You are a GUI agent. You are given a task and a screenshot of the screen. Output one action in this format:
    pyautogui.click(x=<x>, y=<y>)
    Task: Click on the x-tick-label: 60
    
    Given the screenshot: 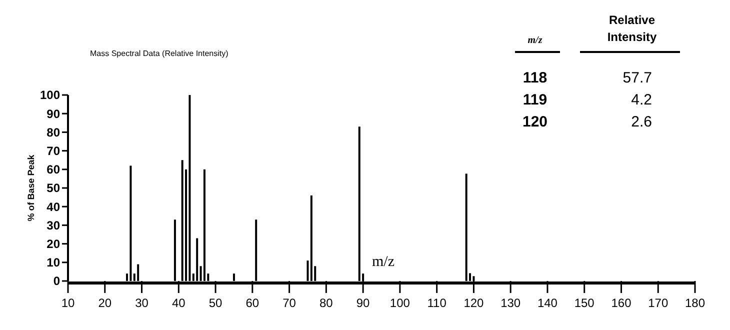 What is the action you would take?
    pyautogui.click(x=253, y=303)
    